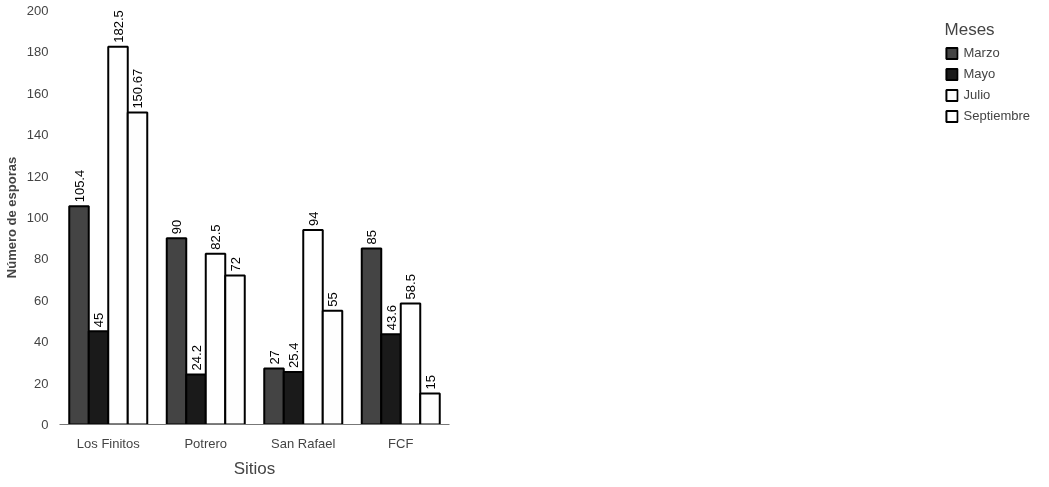 Image resolution: width=1049 pixels, height=487 pixels. Describe the element at coordinates (981, 52) in the screenshot. I see `legend-label: Marzo` at that location.